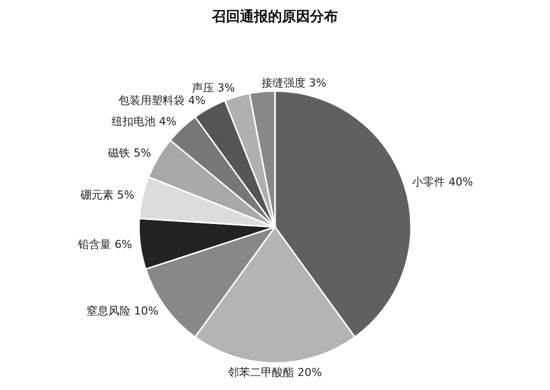  Describe the element at coordinates (129, 153) in the screenshot. I see `slice-label: 磁铁 5%` at that location.